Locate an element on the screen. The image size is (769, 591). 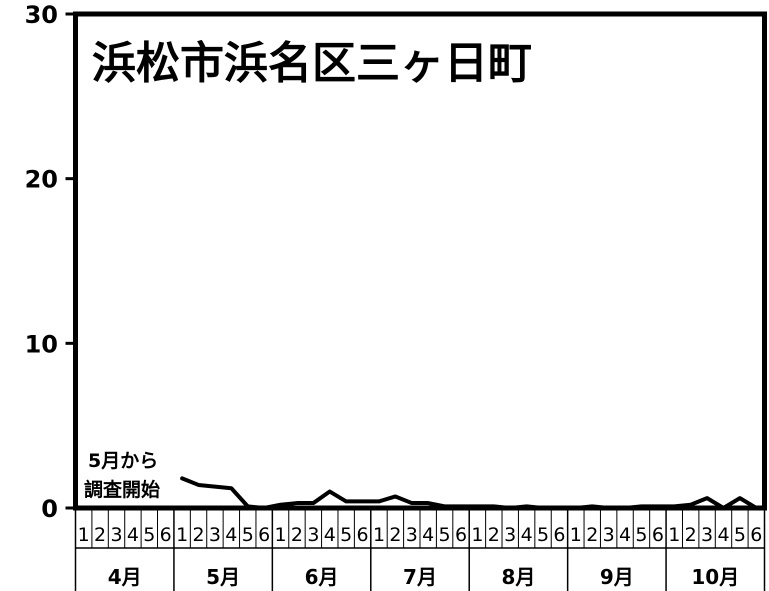
month-label: 4月 is located at coordinates (125, 577).